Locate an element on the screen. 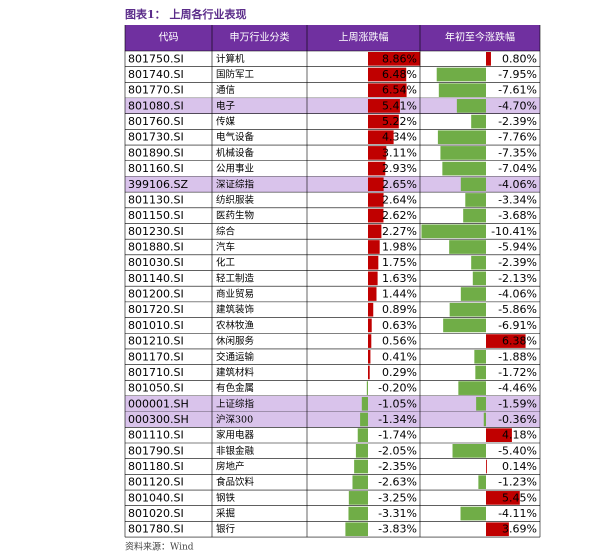  name-cell: 公用事业 is located at coordinates (235, 169).